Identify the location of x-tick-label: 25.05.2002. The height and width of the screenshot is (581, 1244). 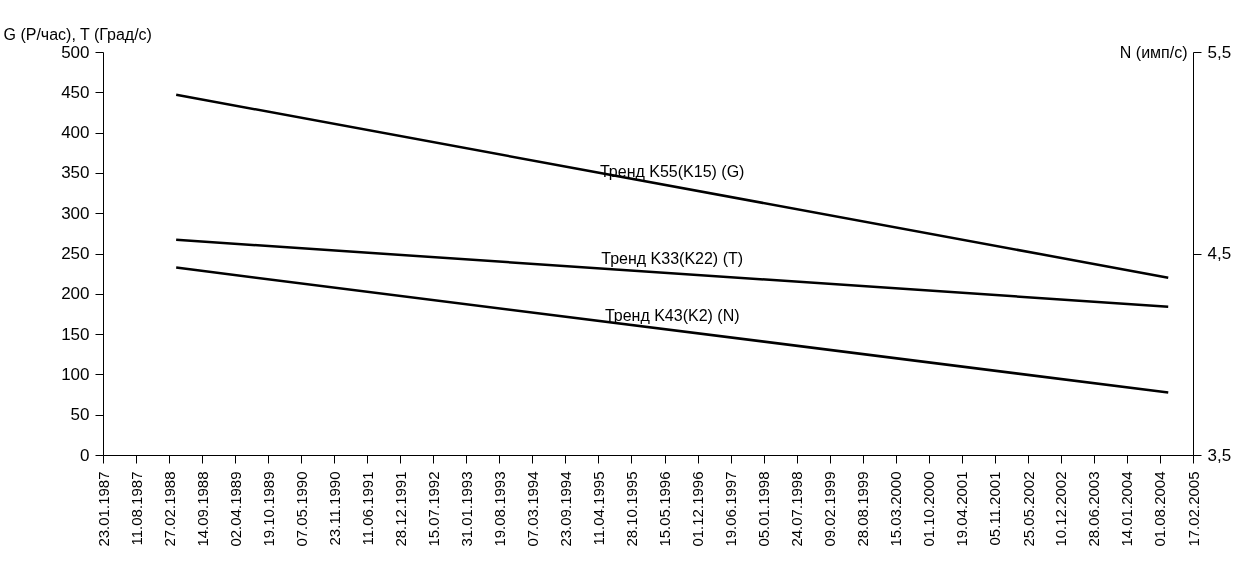
(1028, 509).